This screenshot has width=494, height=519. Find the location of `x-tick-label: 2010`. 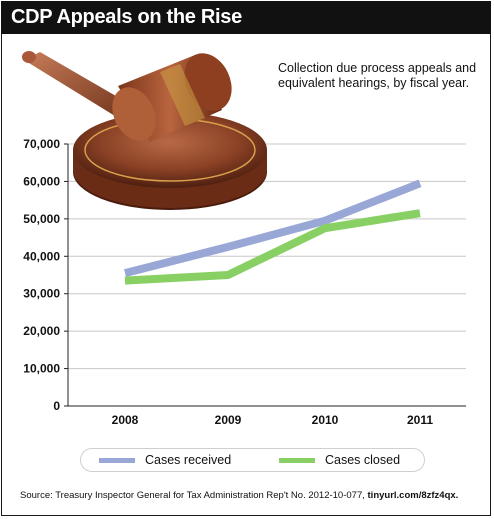

x-tick-label: 2010 is located at coordinates (325, 420).